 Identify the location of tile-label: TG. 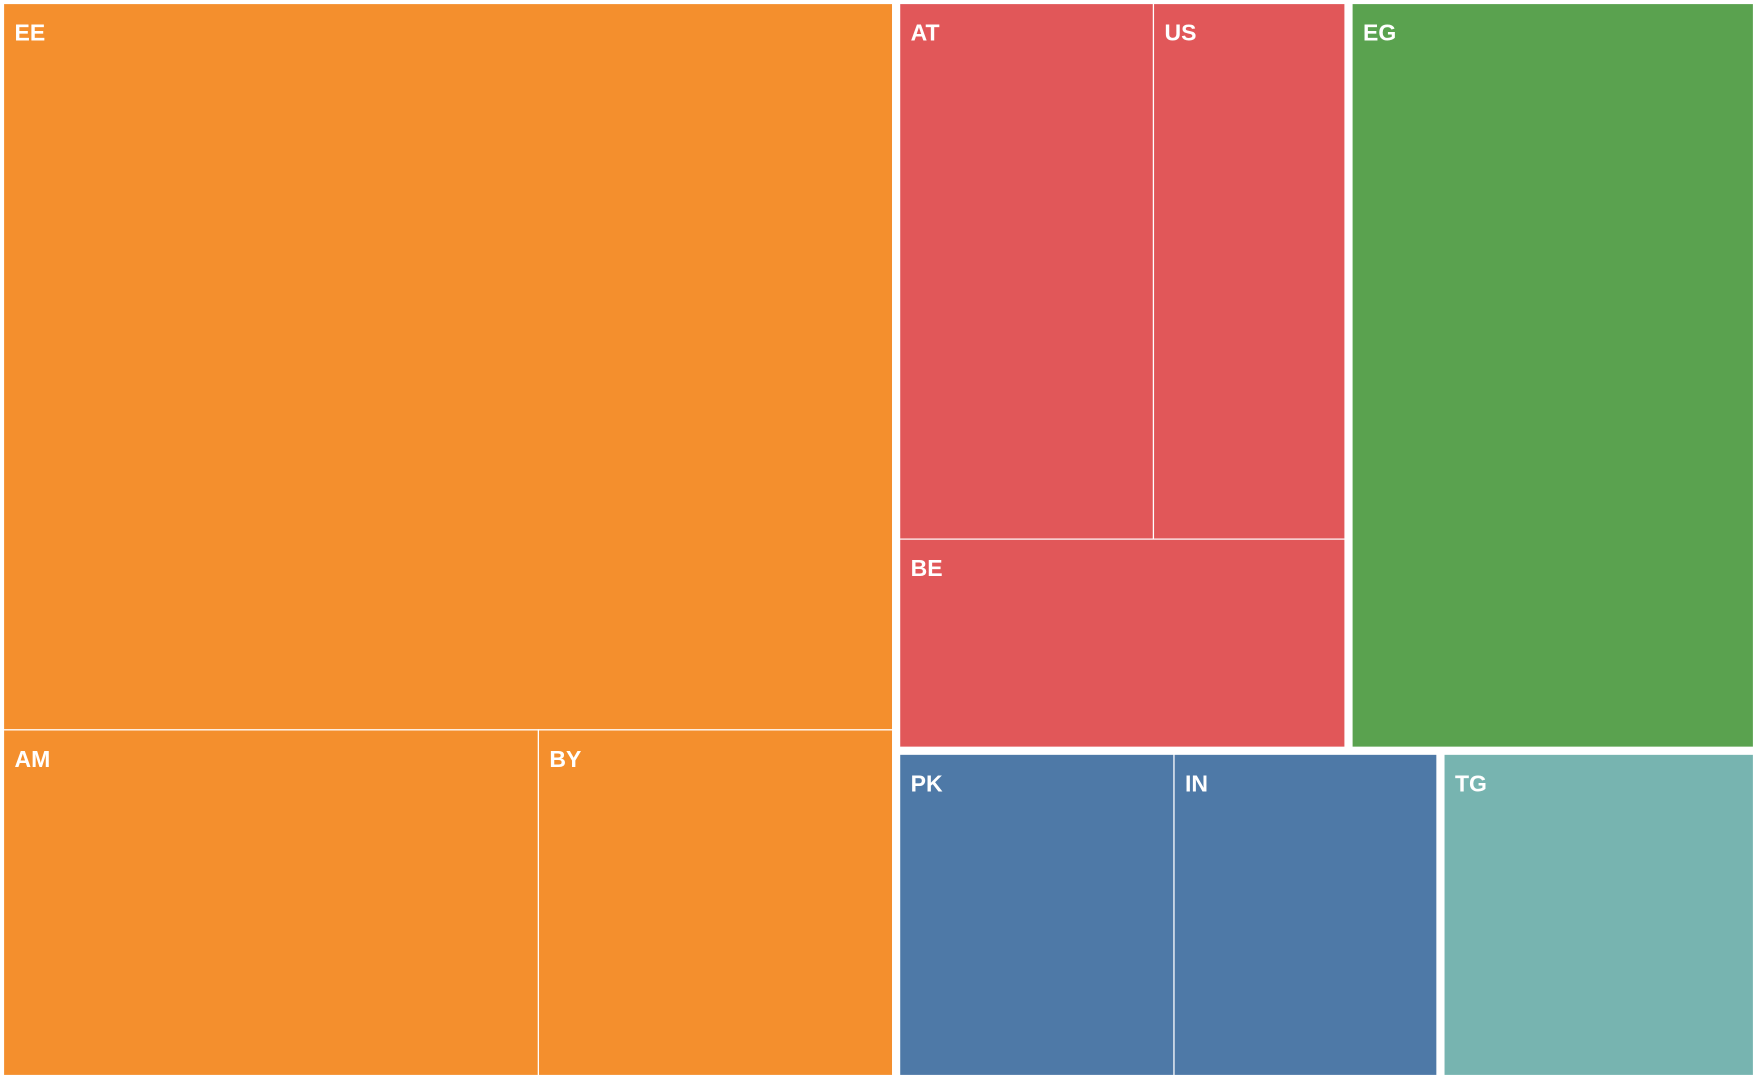
(1471, 783).